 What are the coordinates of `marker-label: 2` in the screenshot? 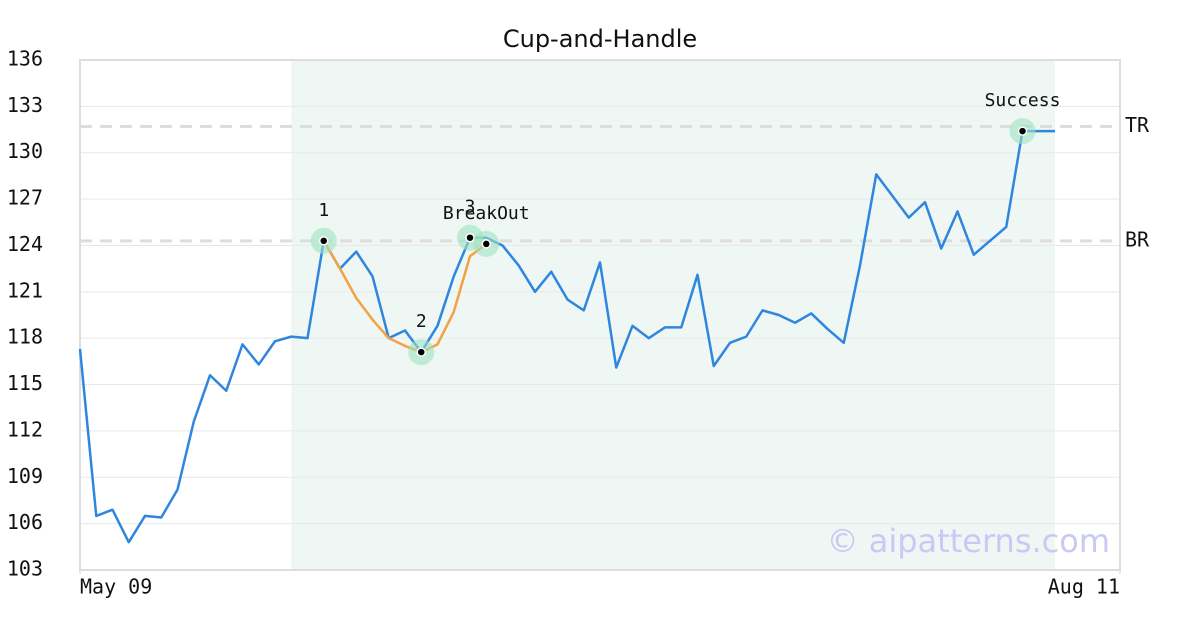 It's located at (421, 321).